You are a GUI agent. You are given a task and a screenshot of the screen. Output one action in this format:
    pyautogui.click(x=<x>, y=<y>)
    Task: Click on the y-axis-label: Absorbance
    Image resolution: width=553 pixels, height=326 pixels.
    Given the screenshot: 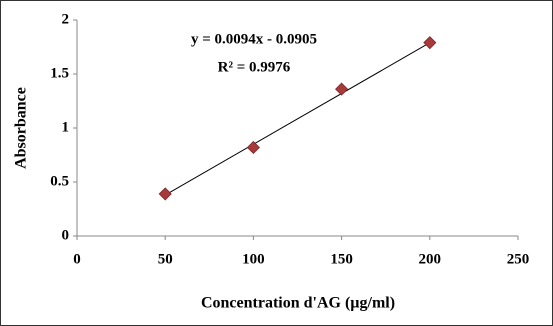 What is the action you would take?
    pyautogui.click(x=21, y=128)
    